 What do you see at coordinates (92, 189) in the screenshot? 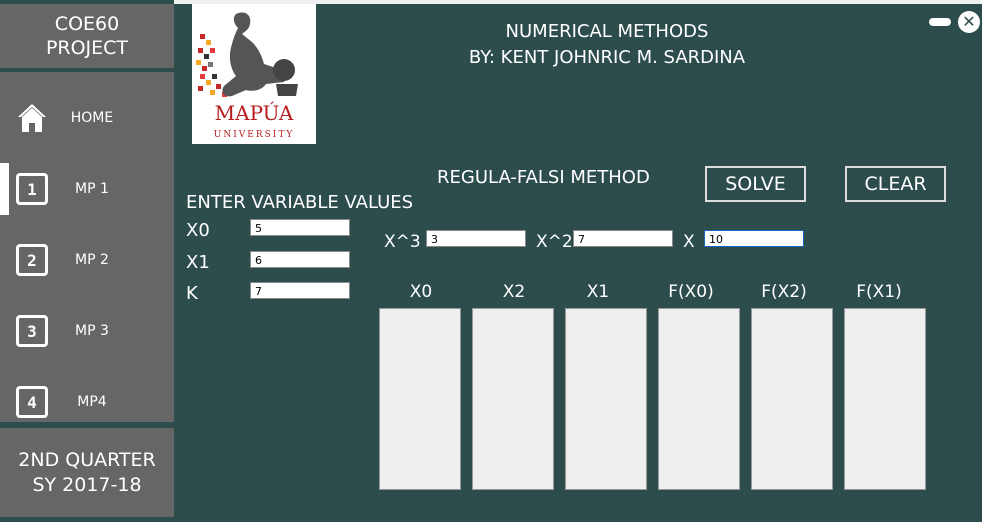
I see `sidebar-item-label: MP 1` at bounding box center [92, 189].